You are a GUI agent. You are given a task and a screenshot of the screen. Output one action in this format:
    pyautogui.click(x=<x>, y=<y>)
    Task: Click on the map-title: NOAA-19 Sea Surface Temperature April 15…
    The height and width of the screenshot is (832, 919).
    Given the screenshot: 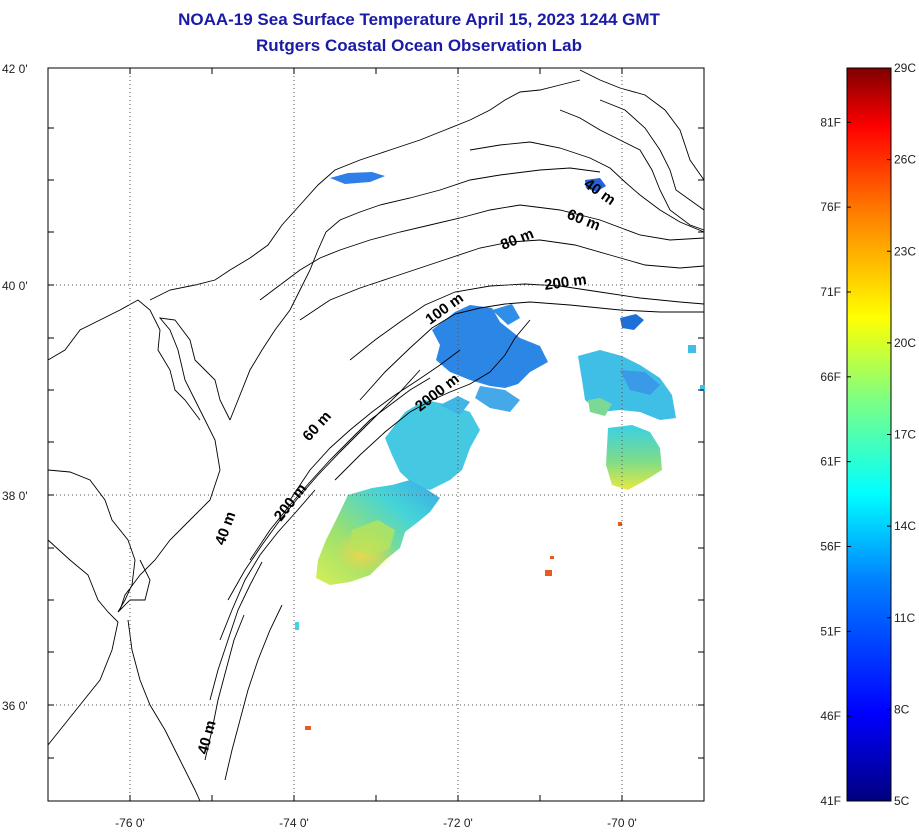 What is the action you would take?
    pyautogui.click(x=419, y=19)
    